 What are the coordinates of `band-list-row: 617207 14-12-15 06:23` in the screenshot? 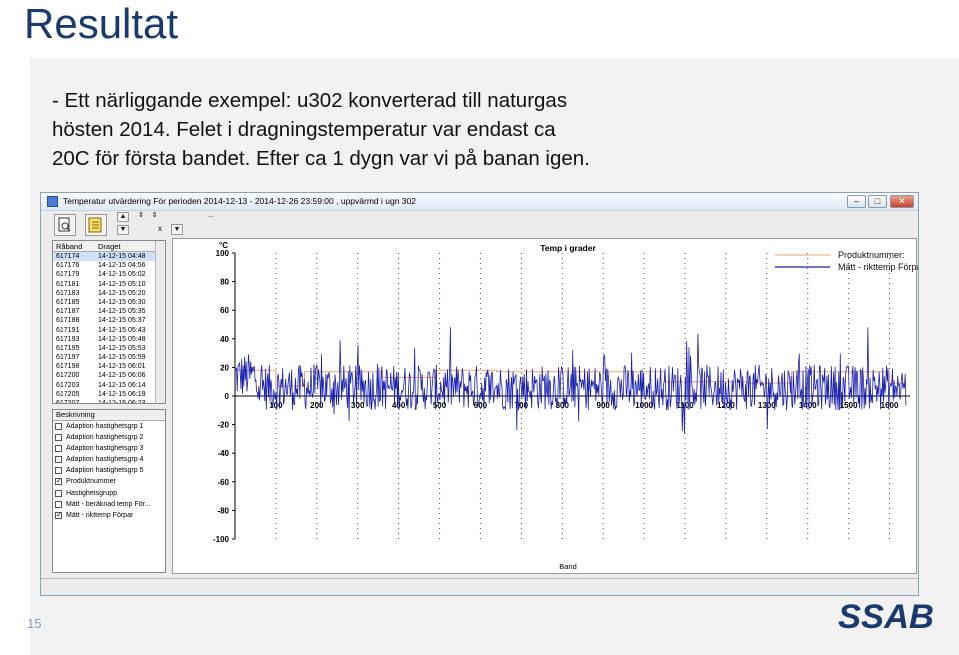 It's located at (109, 401).